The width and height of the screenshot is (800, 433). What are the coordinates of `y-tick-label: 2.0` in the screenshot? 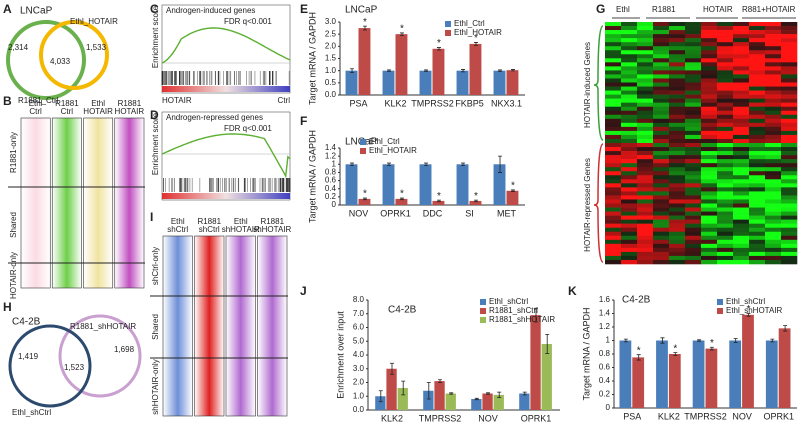 It's located at (359, 382).